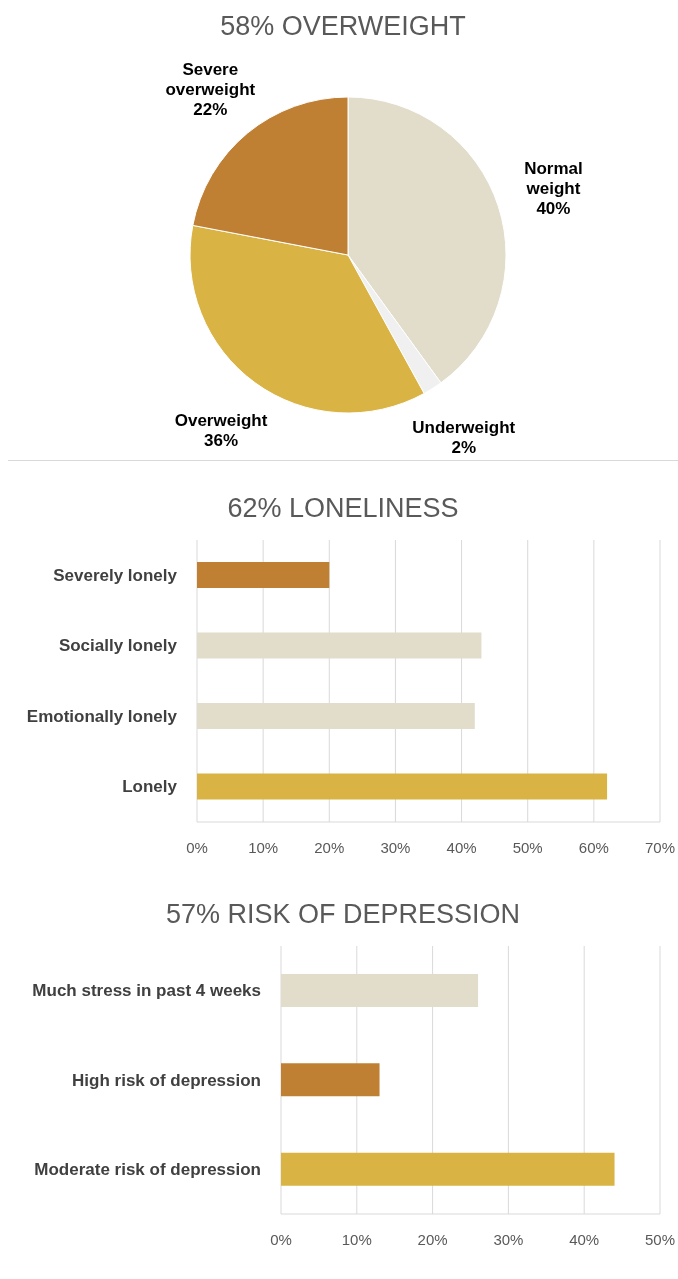 The image size is (678, 1279). Describe the element at coordinates (146, 991) in the screenshot. I see `y-tick-label: Much stress in past 4 weeks` at that location.